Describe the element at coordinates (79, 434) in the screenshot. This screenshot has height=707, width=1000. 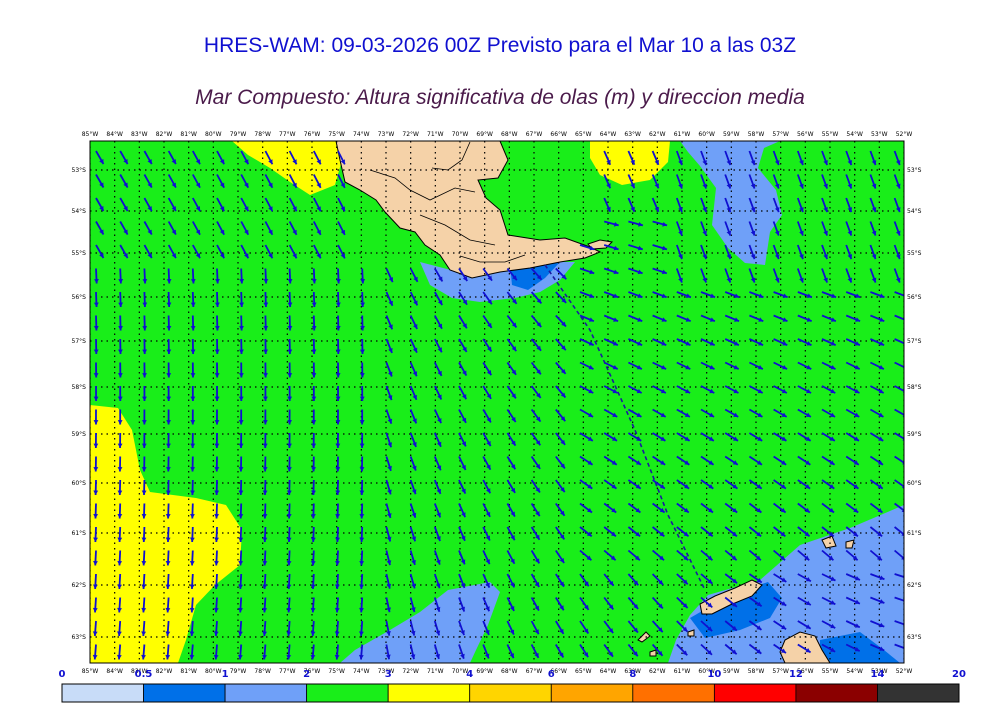
I see `latitude-label: 59°S` at that location.